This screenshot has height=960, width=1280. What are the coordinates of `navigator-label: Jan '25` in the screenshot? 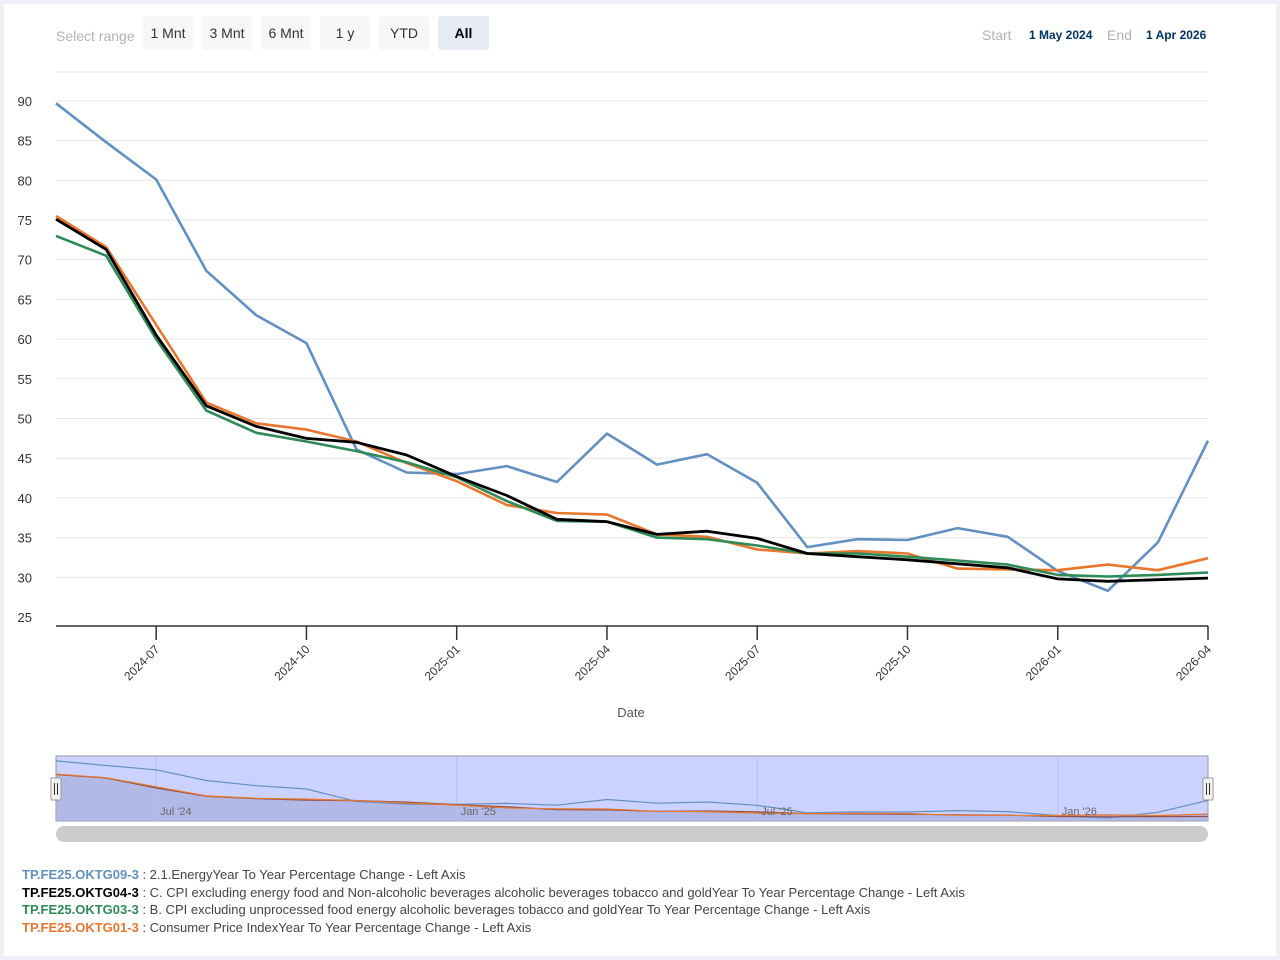 It's located at (478, 812).